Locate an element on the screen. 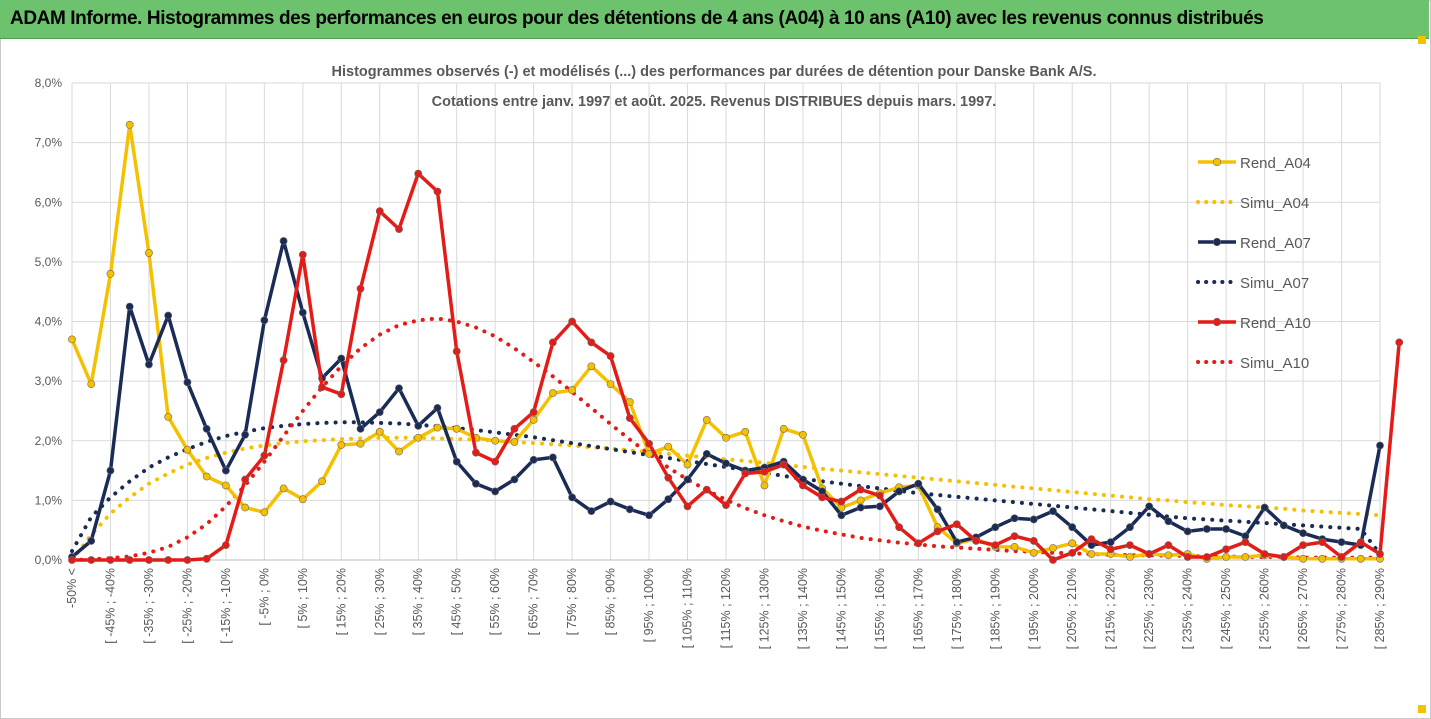 The height and width of the screenshot is (719, 1431). legend-label: Rend_A10 is located at coordinates (1275, 323).